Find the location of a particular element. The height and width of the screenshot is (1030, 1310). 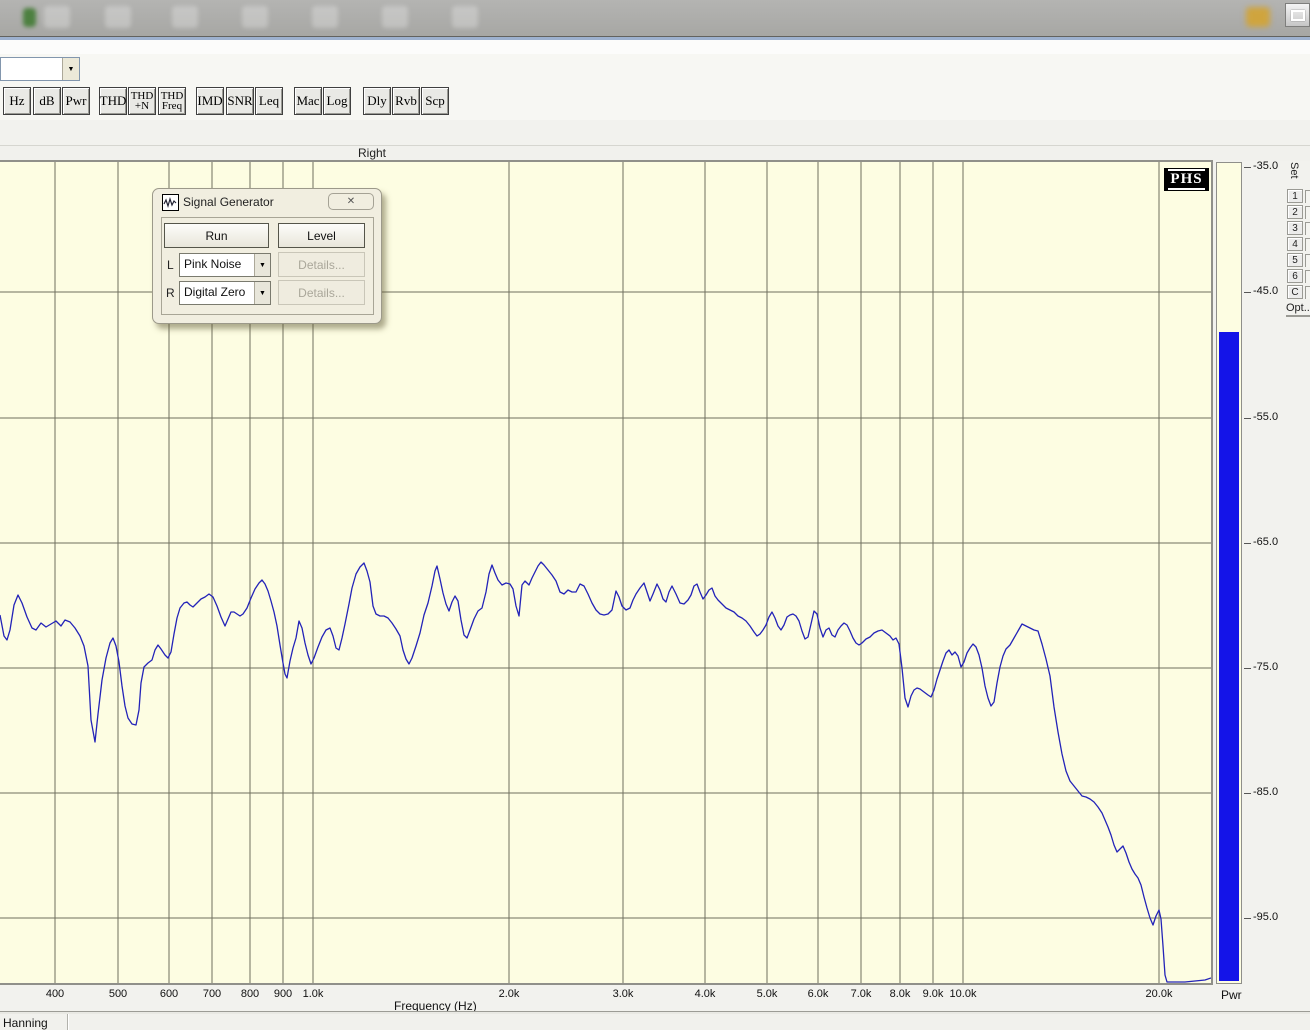

power-meter is located at coordinates (1229, 573).